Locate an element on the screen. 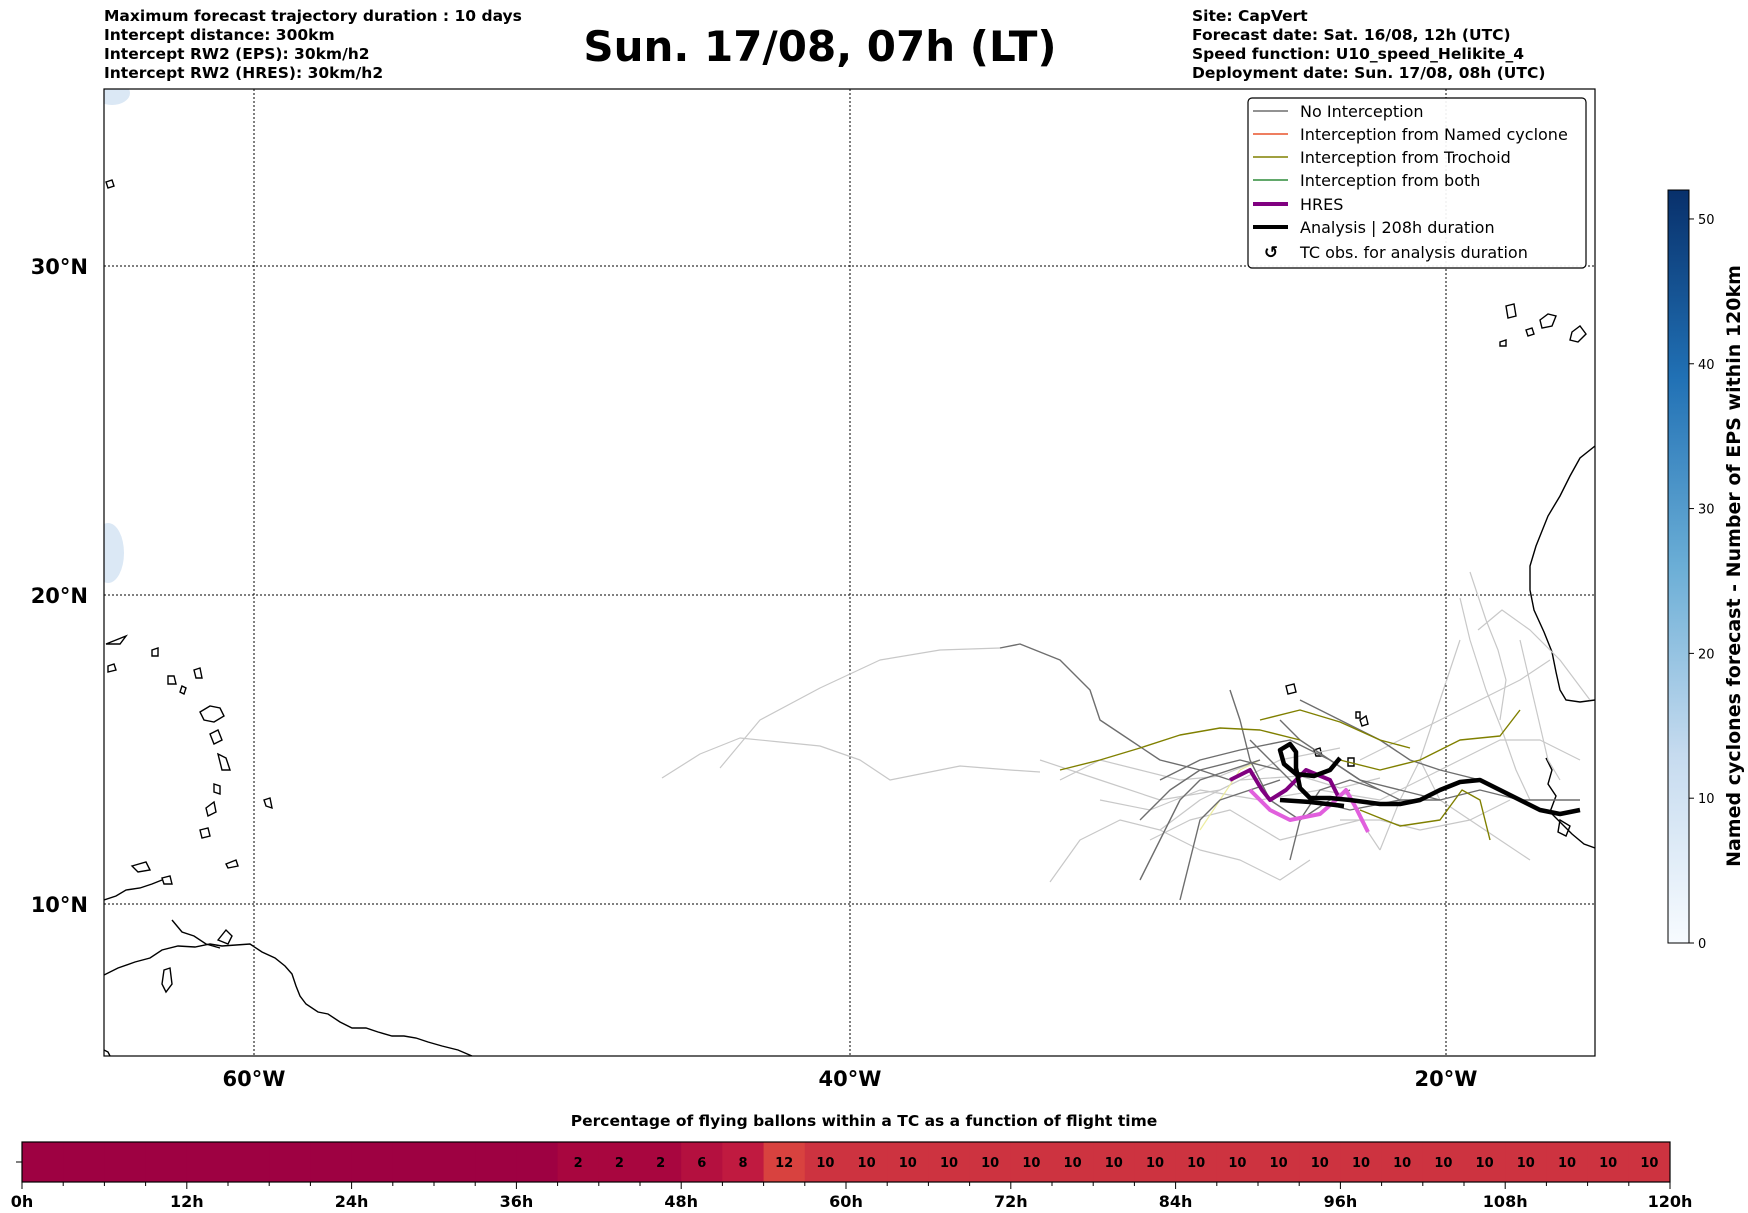  heatmap-cell-label: 6 is located at coordinates (701, 1163).